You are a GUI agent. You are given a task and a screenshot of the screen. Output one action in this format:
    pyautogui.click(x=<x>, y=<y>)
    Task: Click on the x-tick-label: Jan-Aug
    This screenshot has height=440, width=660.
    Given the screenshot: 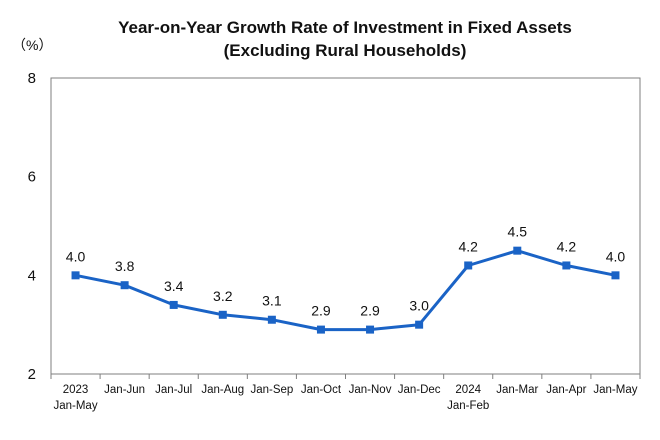 What is the action you would take?
    pyautogui.click(x=222, y=390)
    